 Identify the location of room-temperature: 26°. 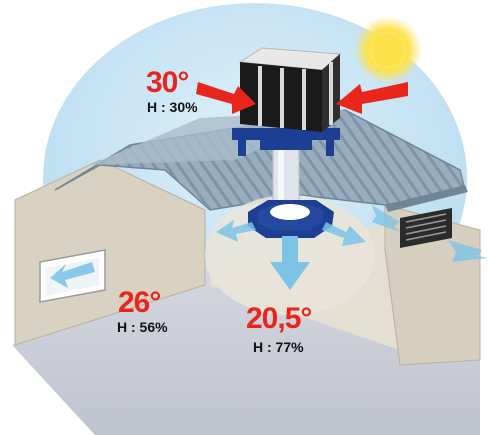
(139, 302).